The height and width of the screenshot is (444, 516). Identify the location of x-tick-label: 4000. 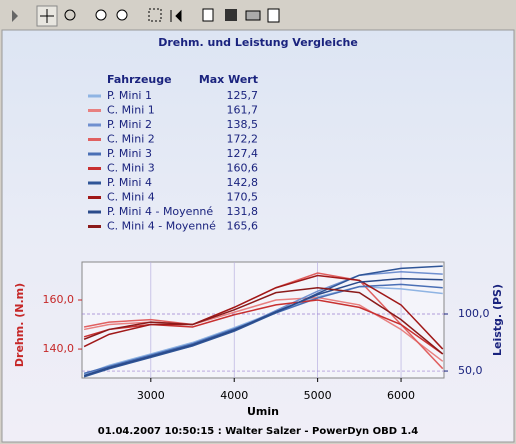
(234, 395).